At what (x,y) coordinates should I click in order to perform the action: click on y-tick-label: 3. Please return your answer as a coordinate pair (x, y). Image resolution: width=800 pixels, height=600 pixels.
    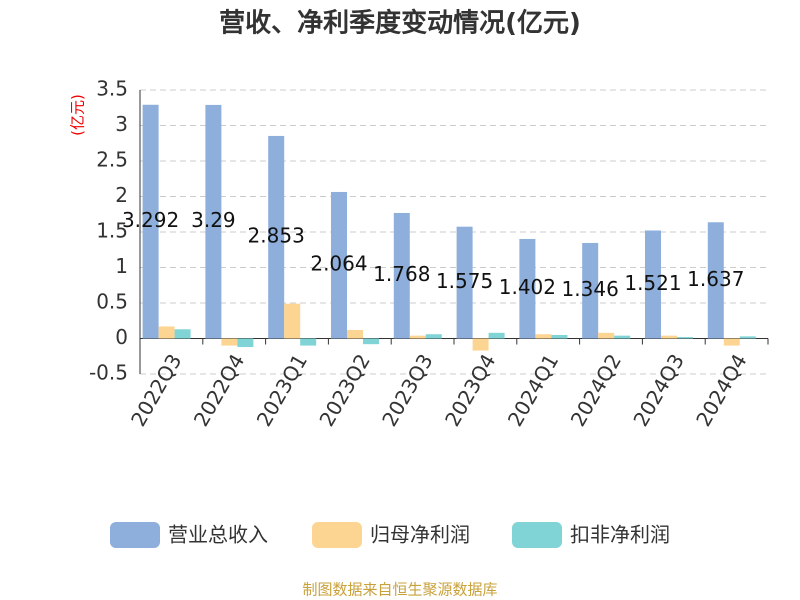
    Looking at the image, I should click on (121, 124).